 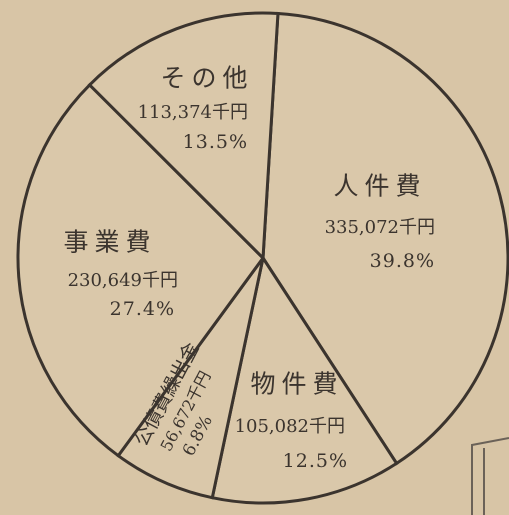 I want to click on value-label: 113,374千円, so click(x=193, y=112).